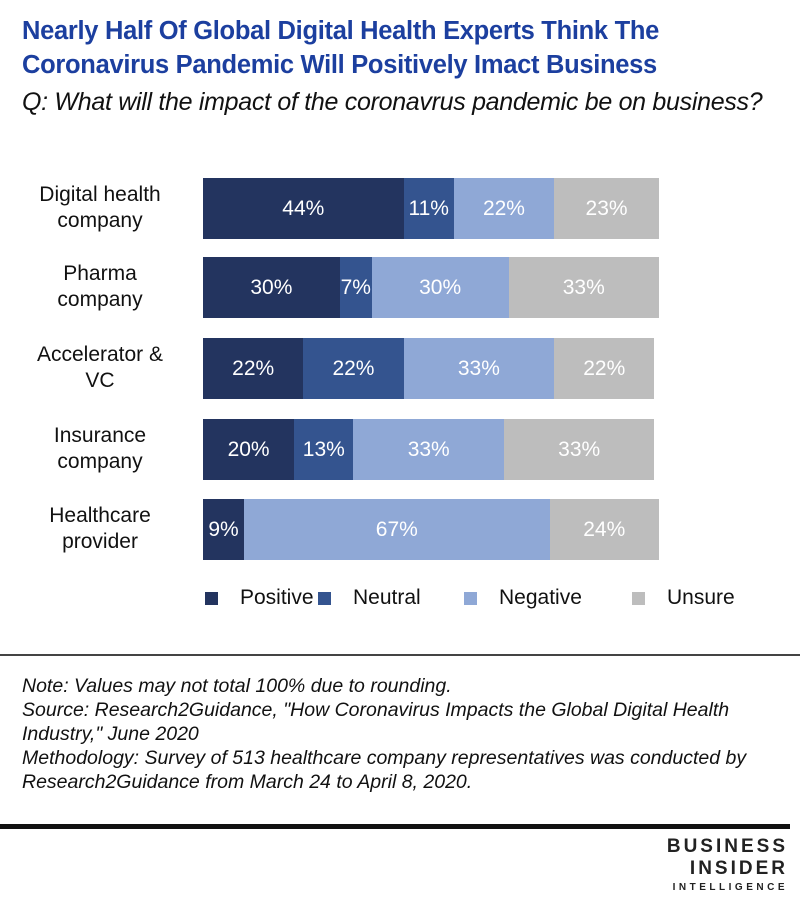 This screenshot has height=910, width=800. I want to click on bar-segment-unsure: 24%, so click(604, 529).